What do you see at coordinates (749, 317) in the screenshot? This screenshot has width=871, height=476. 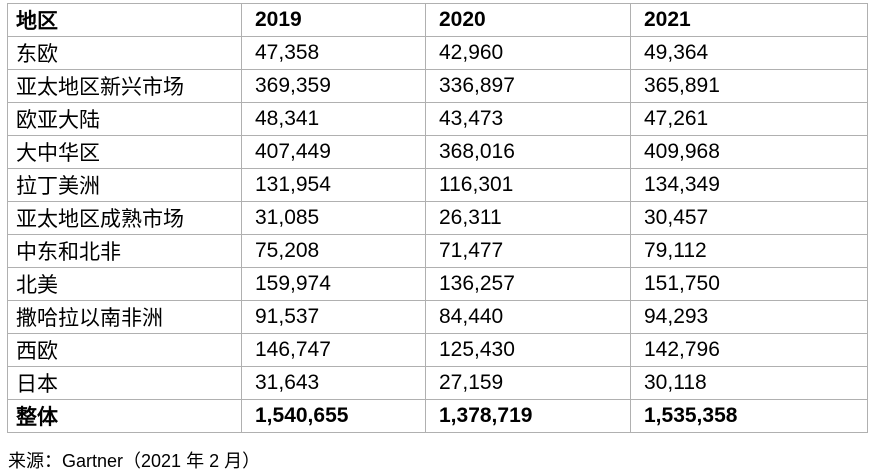 I see `value-cell: 94,293` at bounding box center [749, 317].